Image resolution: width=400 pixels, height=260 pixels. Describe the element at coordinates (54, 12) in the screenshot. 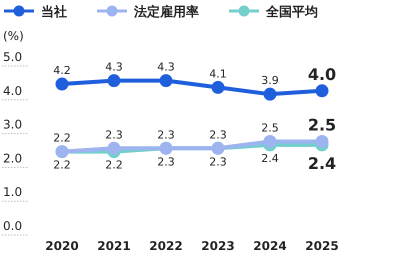

I see `legend-label: 当社` at that location.